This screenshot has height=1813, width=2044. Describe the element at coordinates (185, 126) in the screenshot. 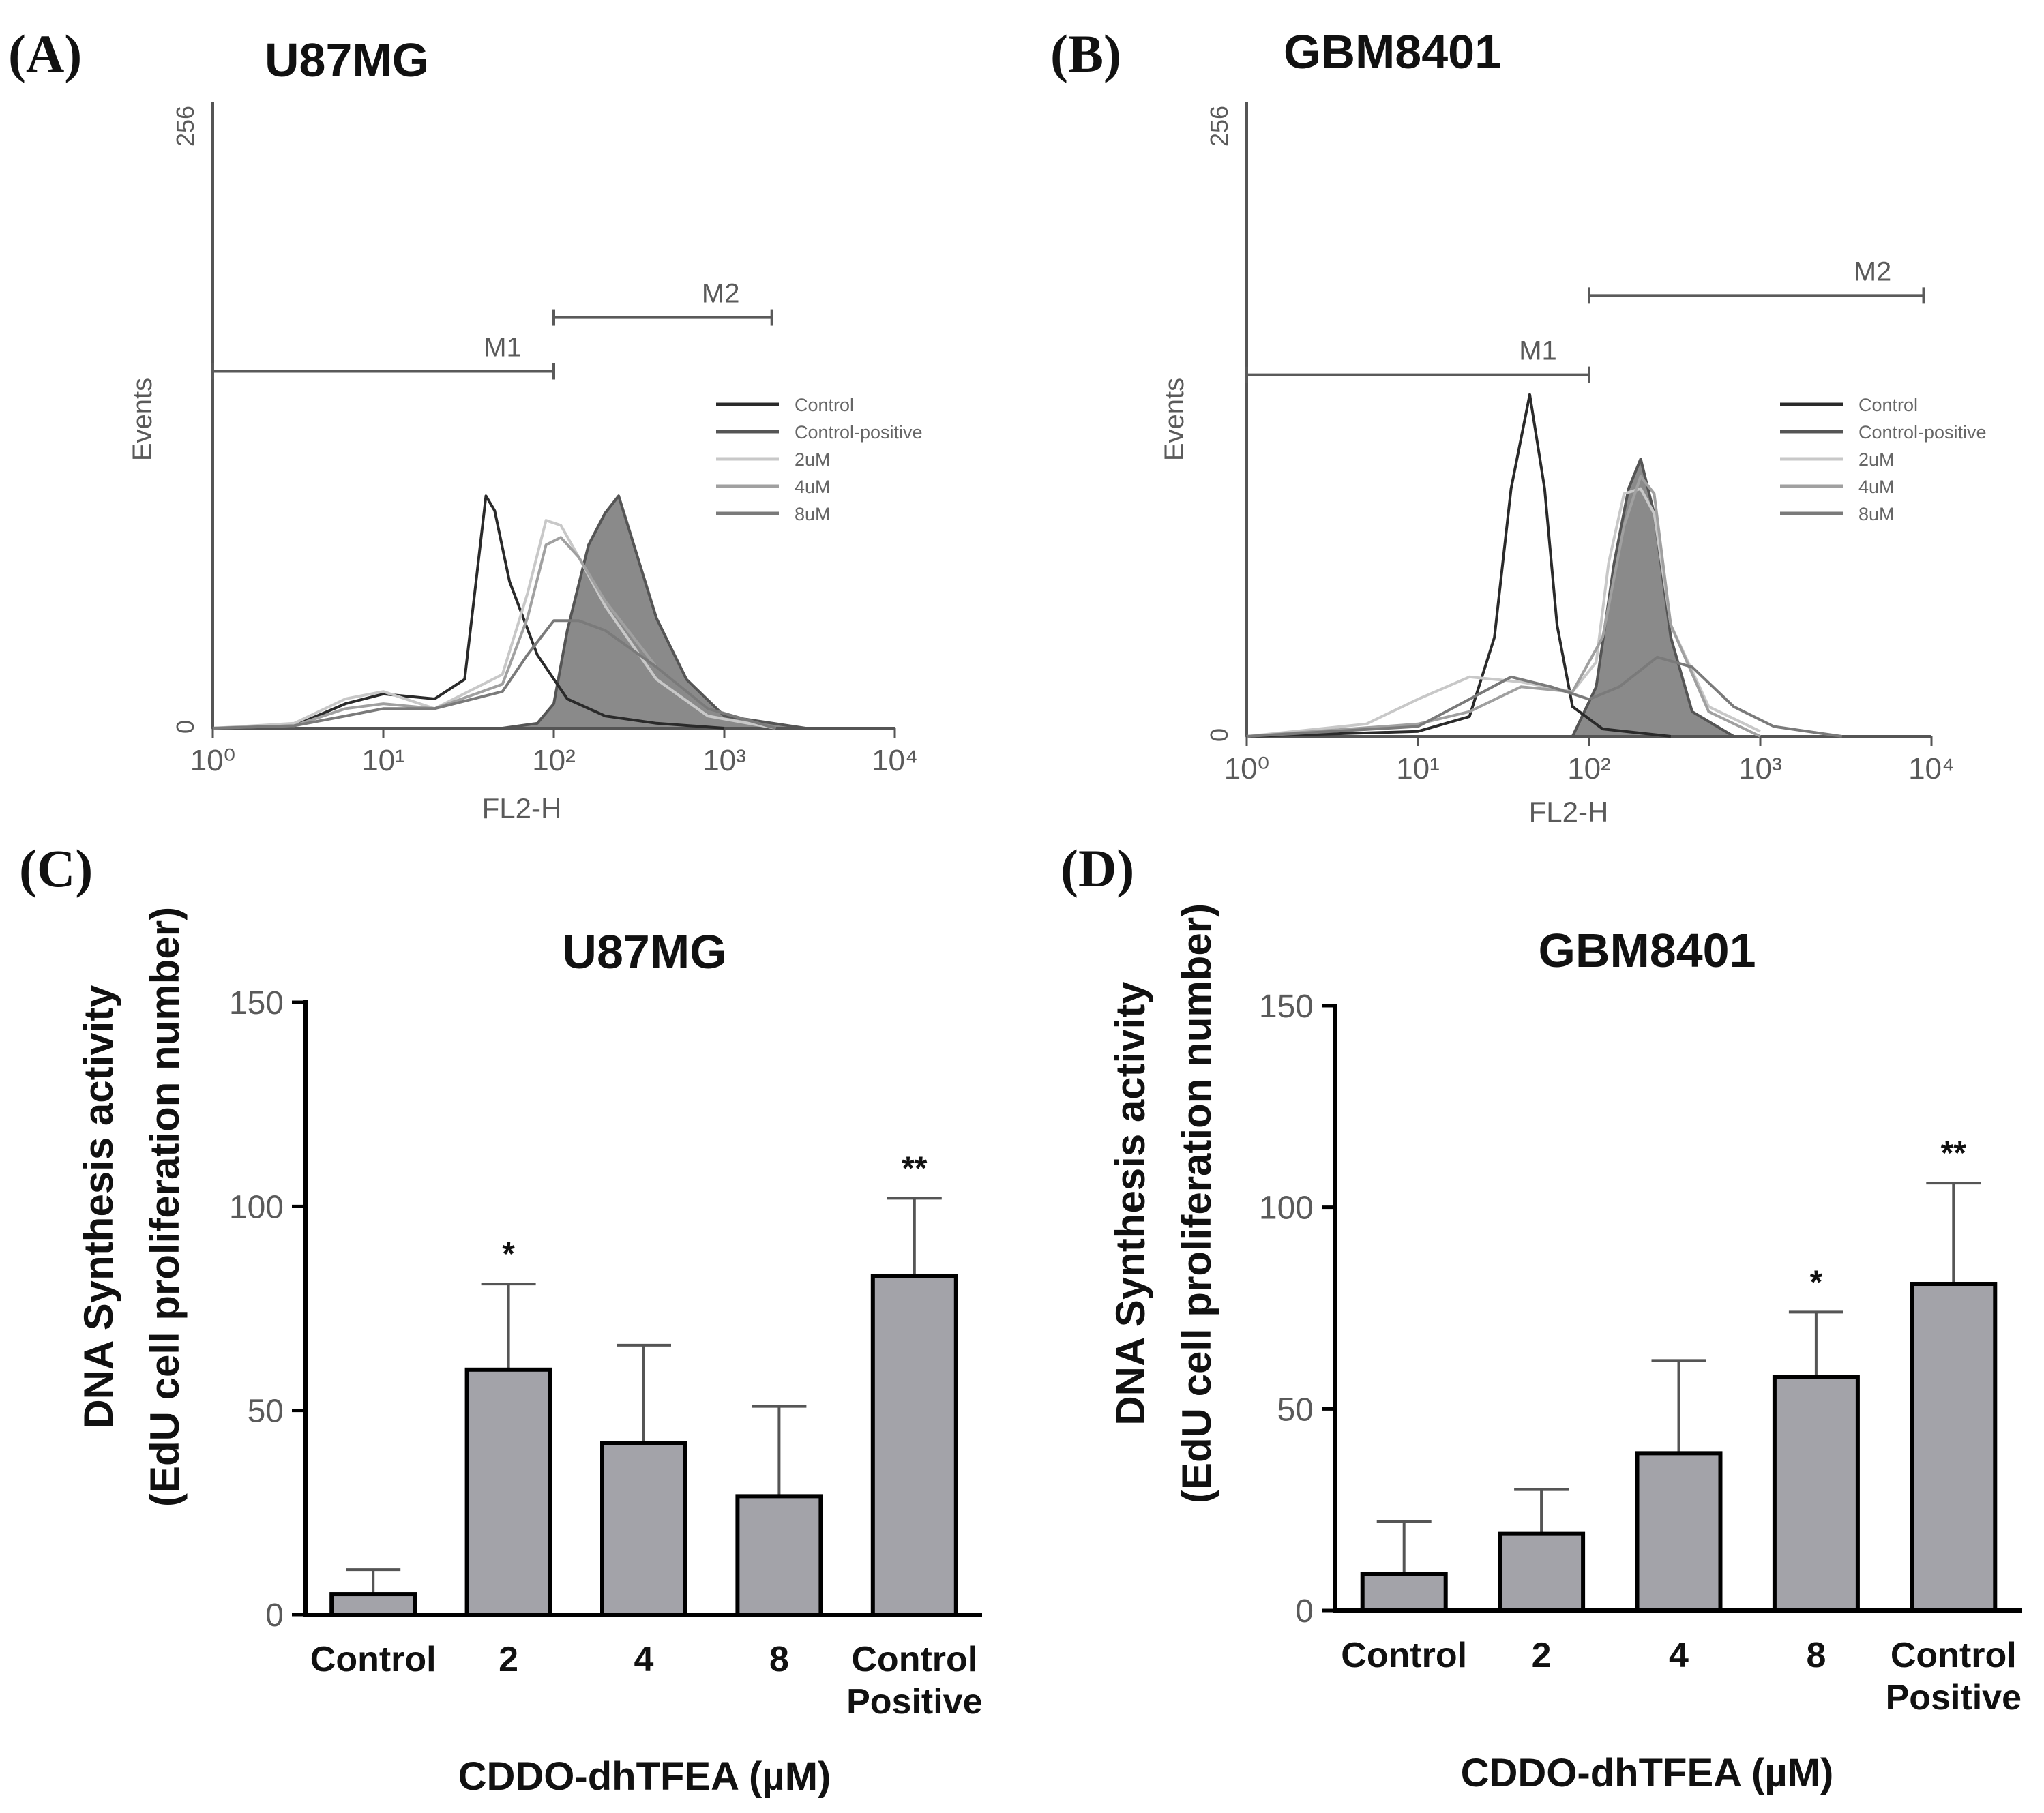

I see `panel-a-y-tick-label: 256` at that location.